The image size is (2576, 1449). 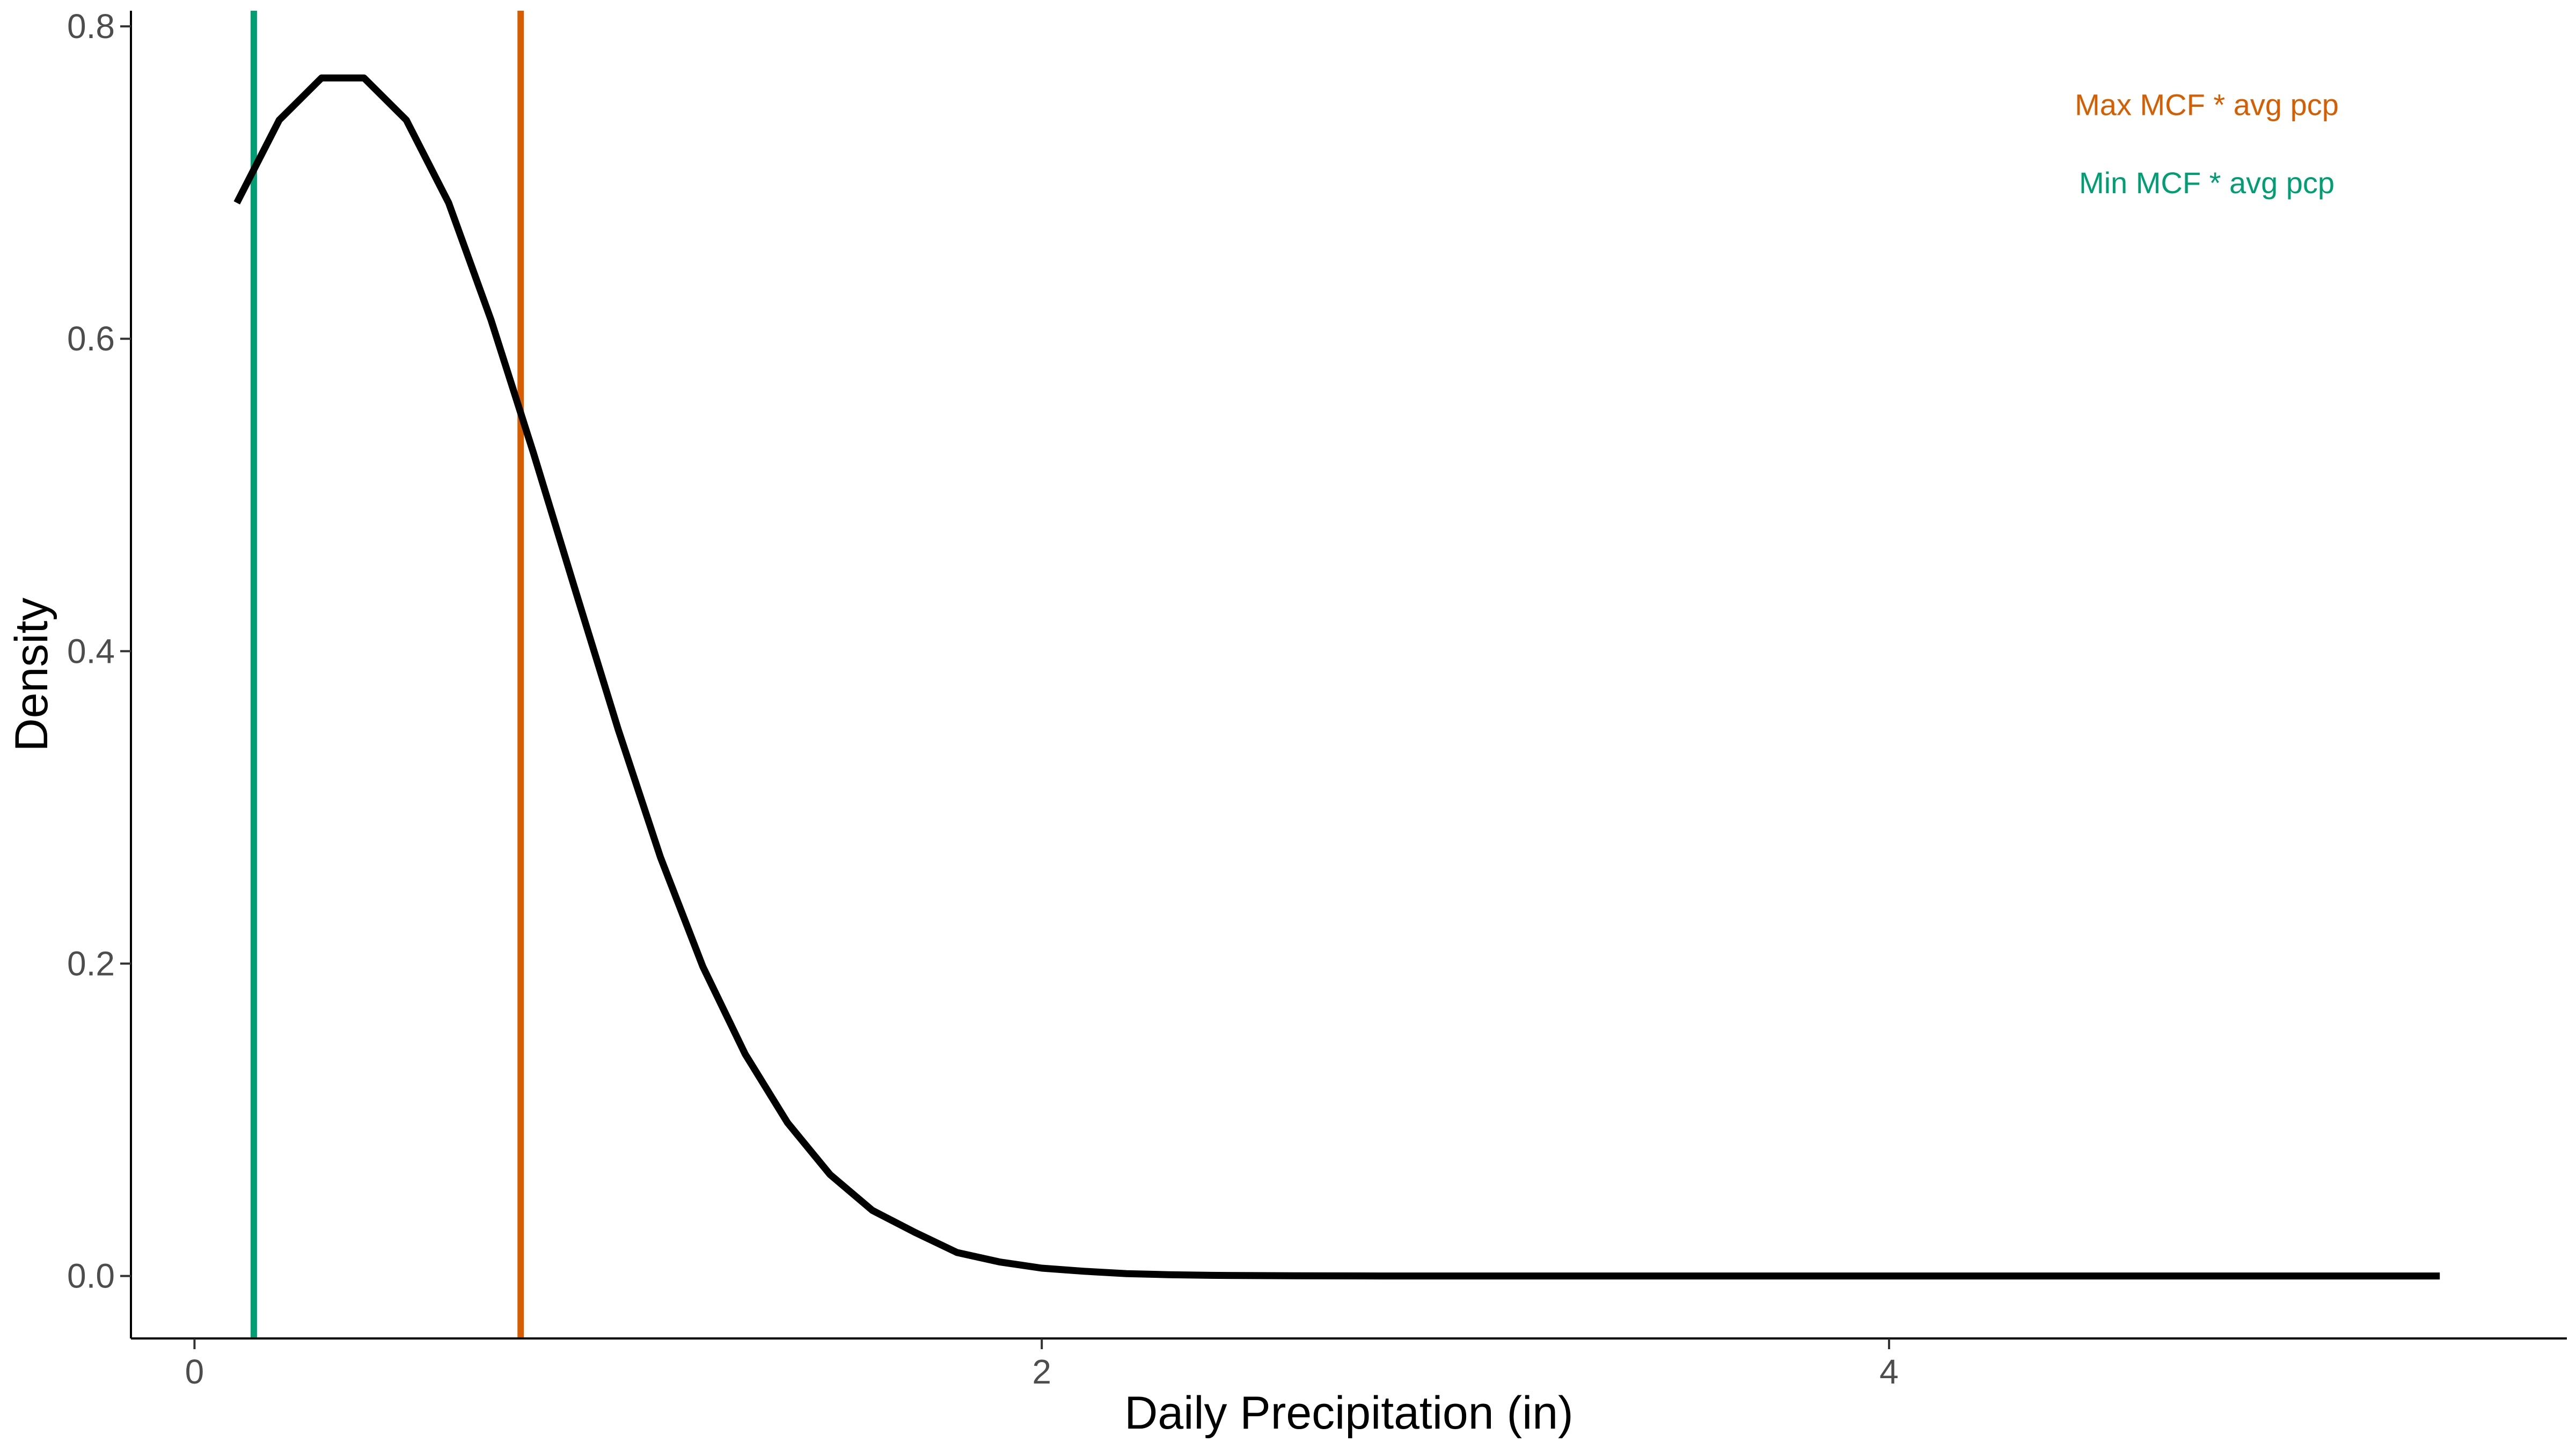 What do you see at coordinates (91, 1276) in the screenshot?
I see `y-tick-label: 0.0` at bounding box center [91, 1276].